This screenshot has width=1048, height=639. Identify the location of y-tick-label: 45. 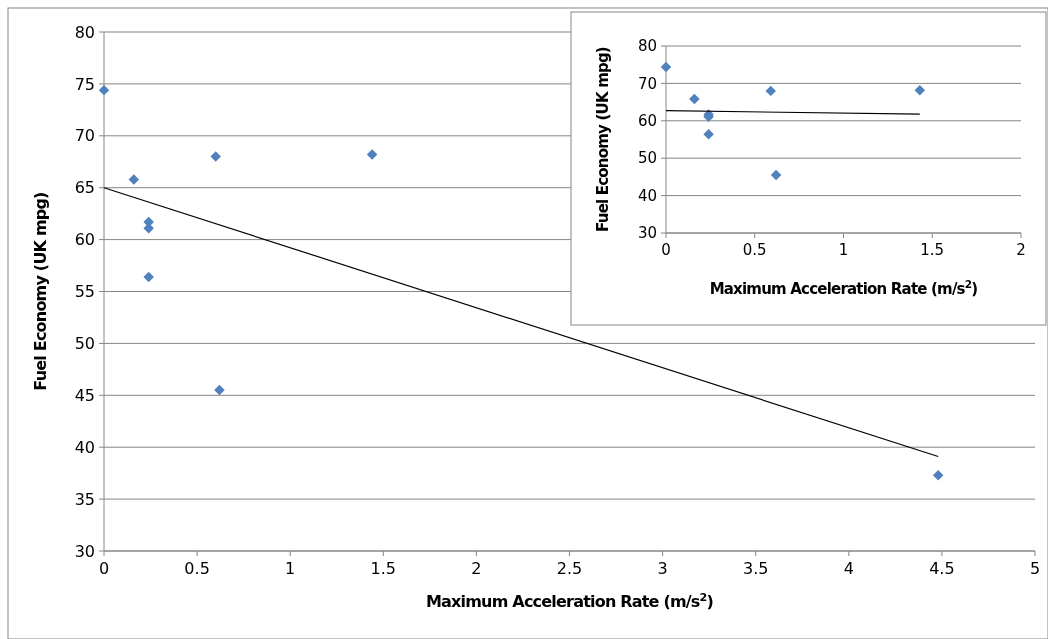
(84, 395).